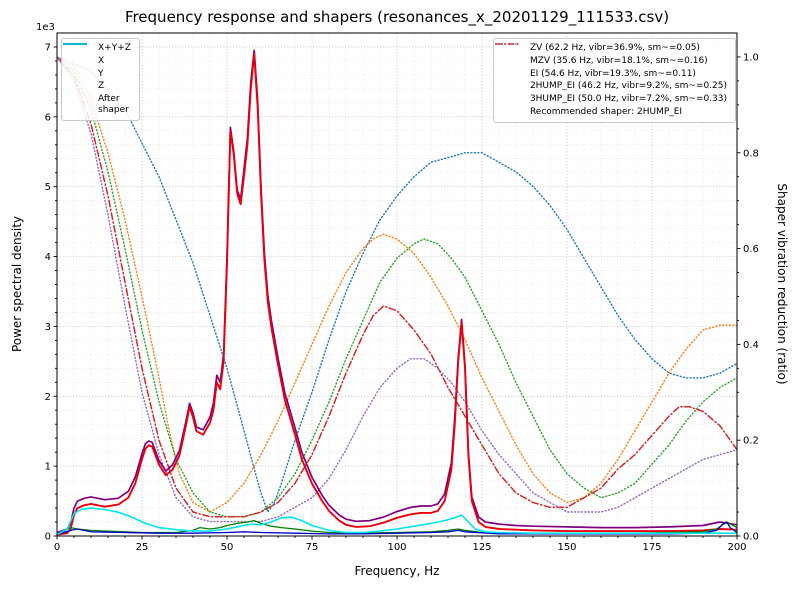 This screenshot has height=600, width=800. Describe the element at coordinates (48, 117) in the screenshot. I see `svg-text: 6` at that location.